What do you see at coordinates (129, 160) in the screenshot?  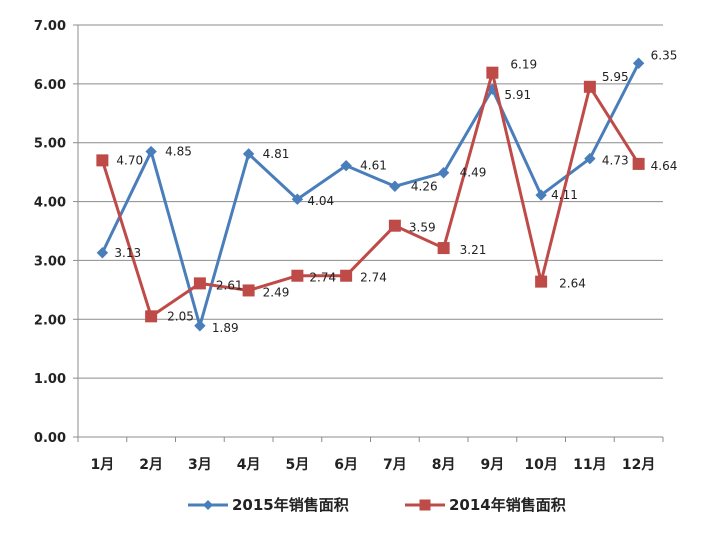 I see `data-label: 4.70` at bounding box center [129, 160].